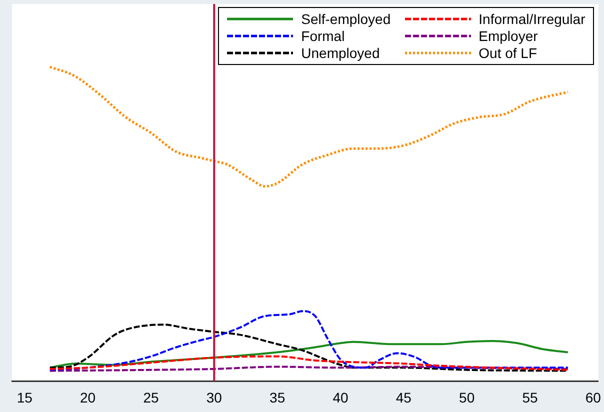 The height and width of the screenshot is (412, 604). What do you see at coordinates (214, 397) in the screenshot?
I see `x-tick-label: 30` at bounding box center [214, 397].